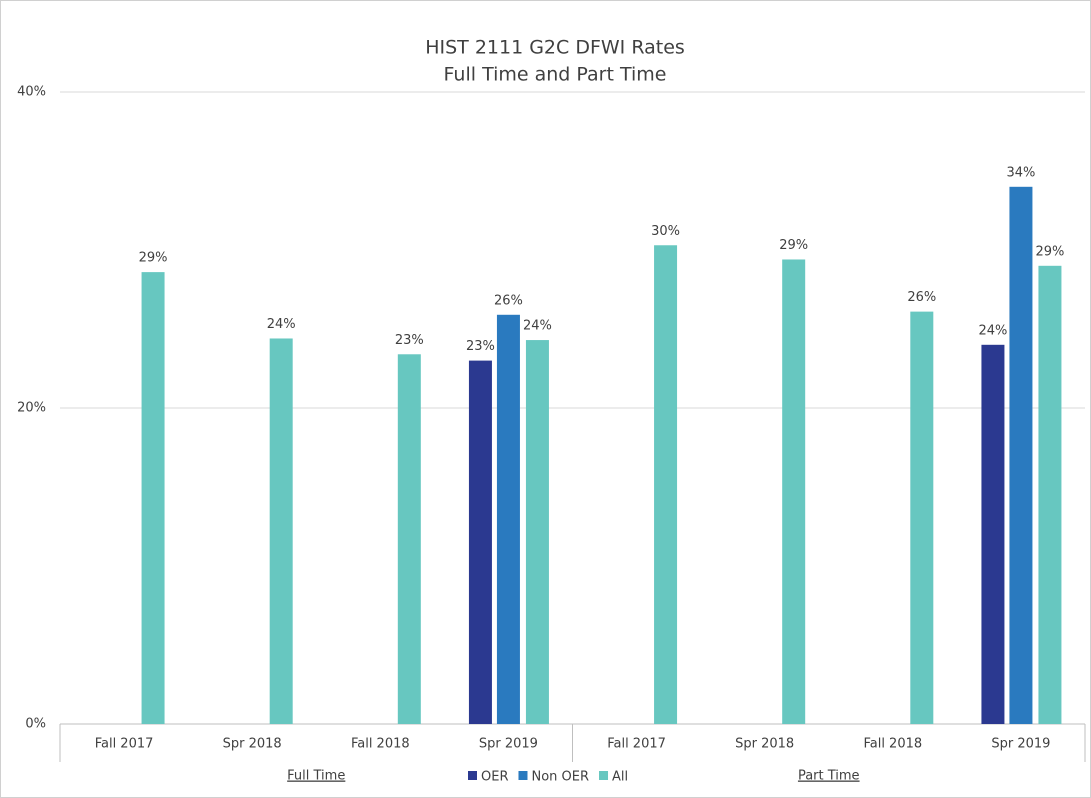  What do you see at coordinates (555, 48) in the screenshot?
I see `chart-title: HIST 2111 G2C DFWI Rates` at bounding box center [555, 48].